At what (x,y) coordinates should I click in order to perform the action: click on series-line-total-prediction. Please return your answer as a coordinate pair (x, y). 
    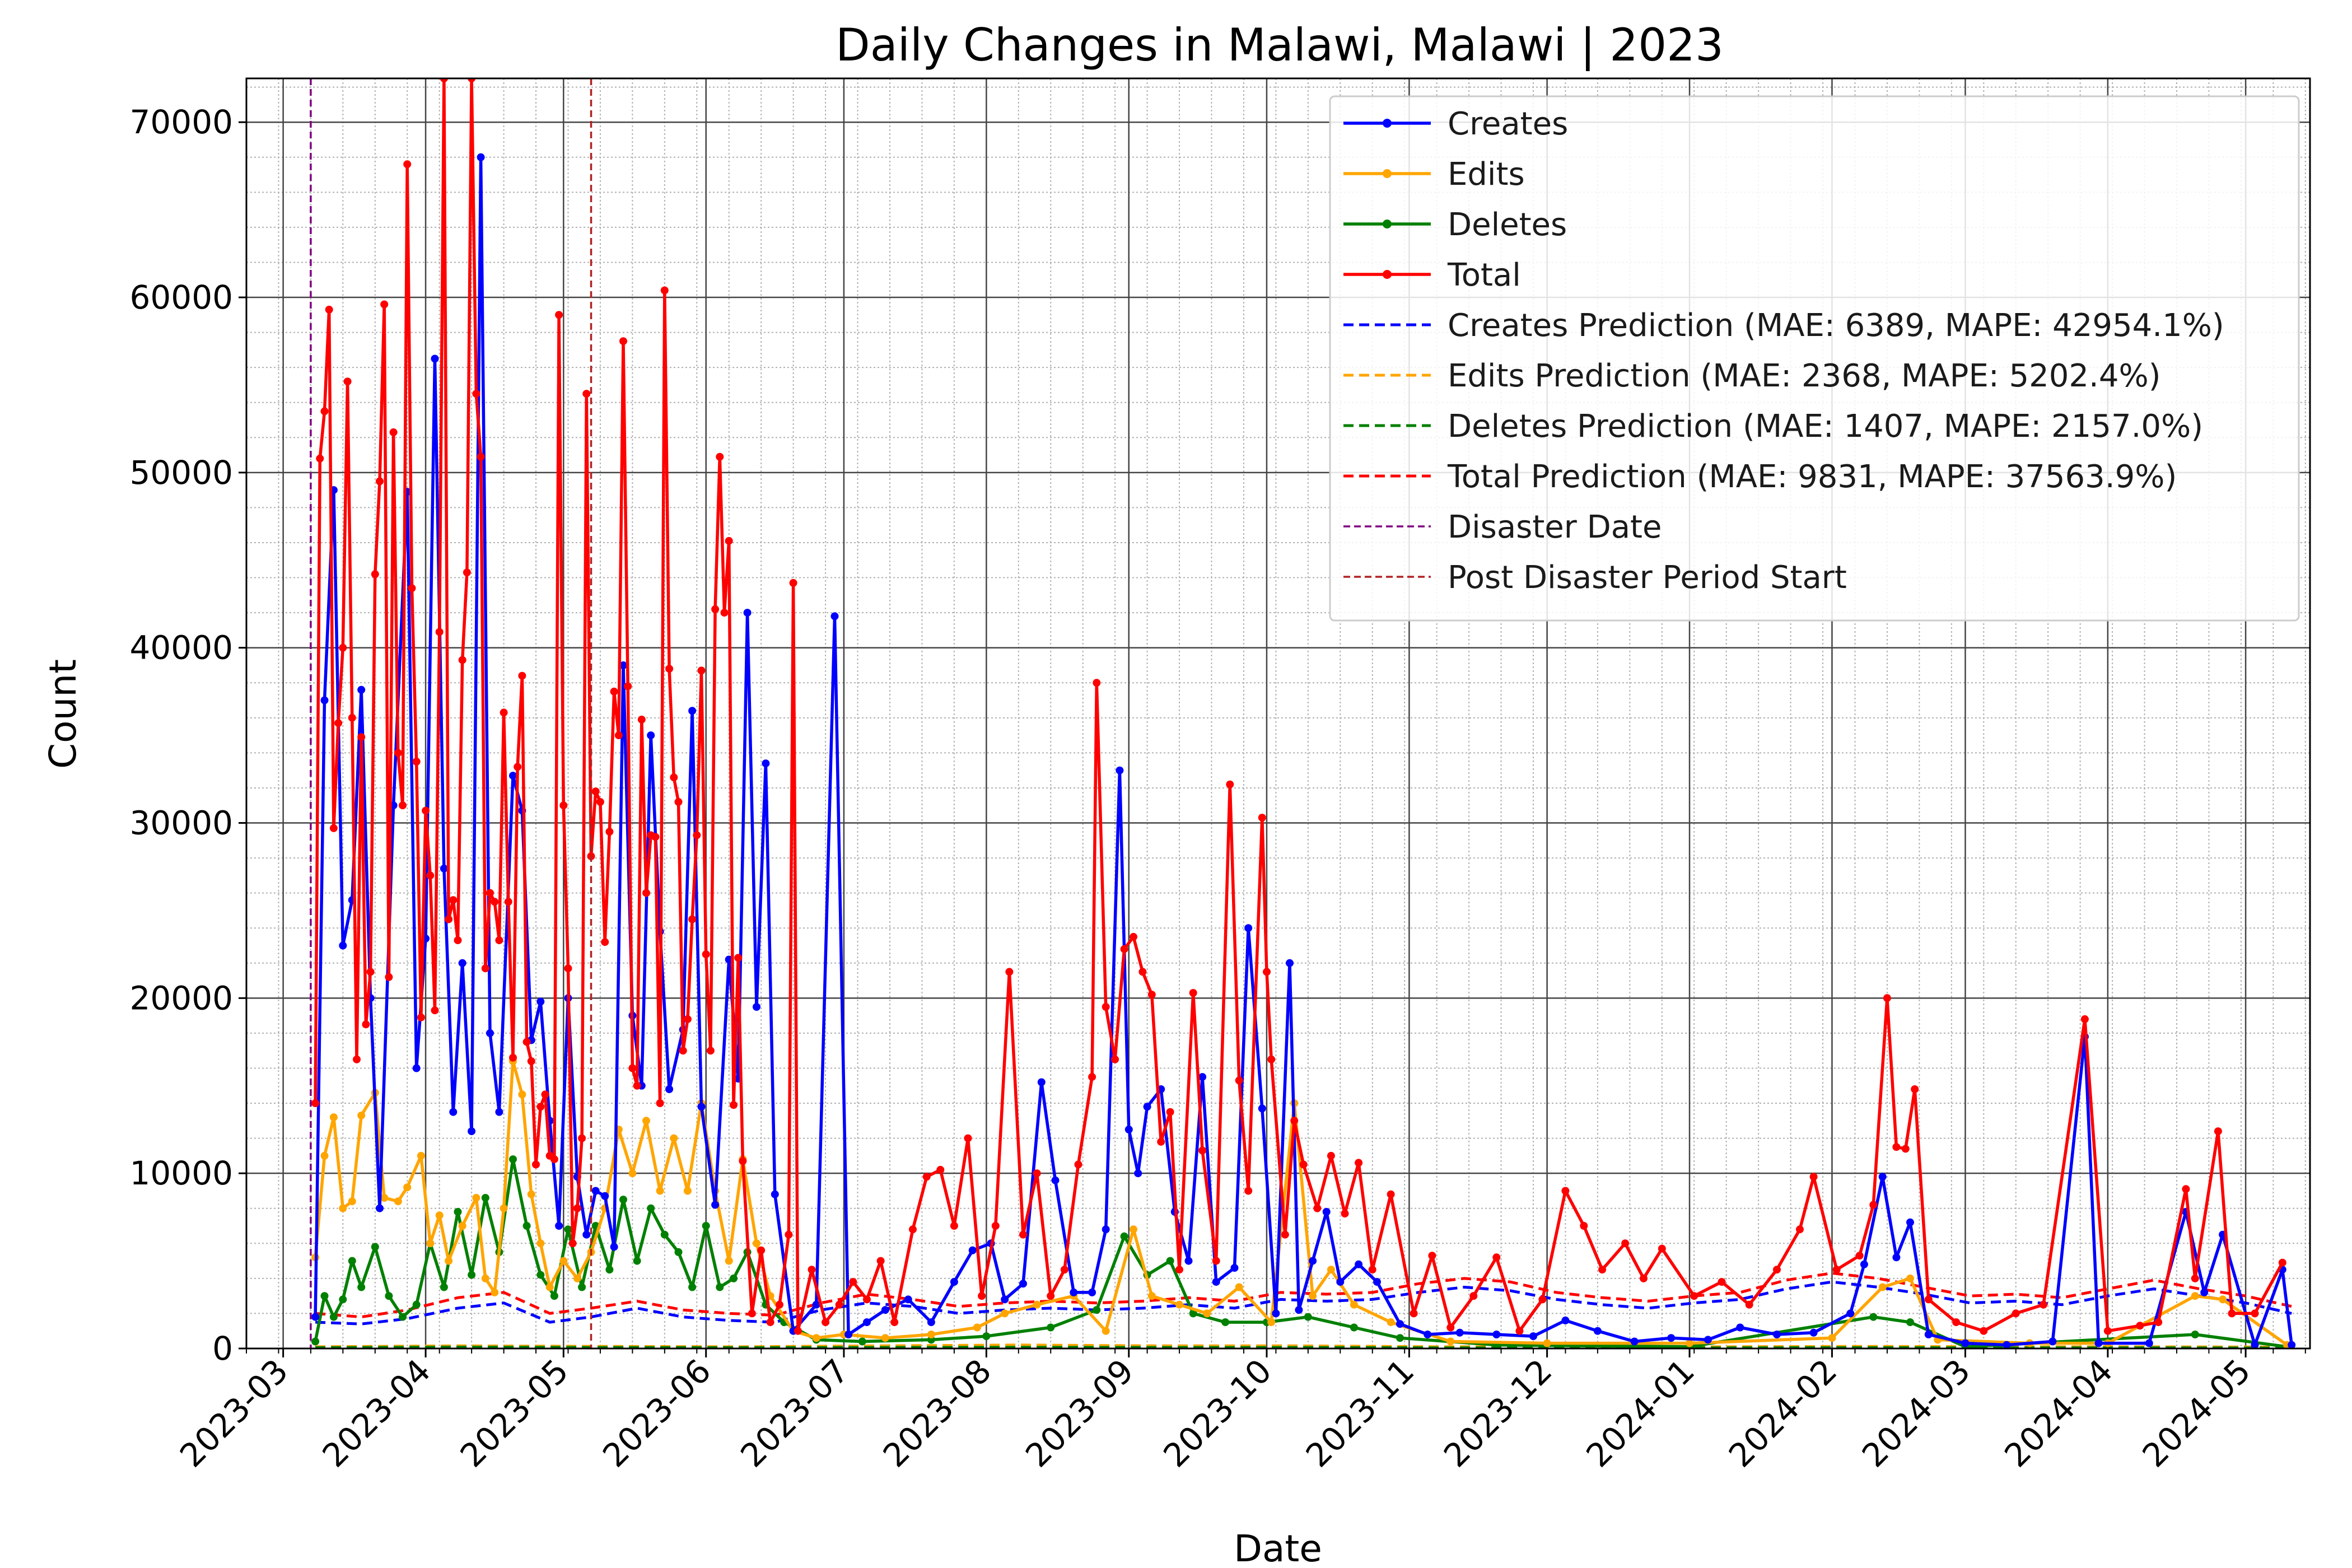
    Looking at the image, I should click on (1304, 1296).